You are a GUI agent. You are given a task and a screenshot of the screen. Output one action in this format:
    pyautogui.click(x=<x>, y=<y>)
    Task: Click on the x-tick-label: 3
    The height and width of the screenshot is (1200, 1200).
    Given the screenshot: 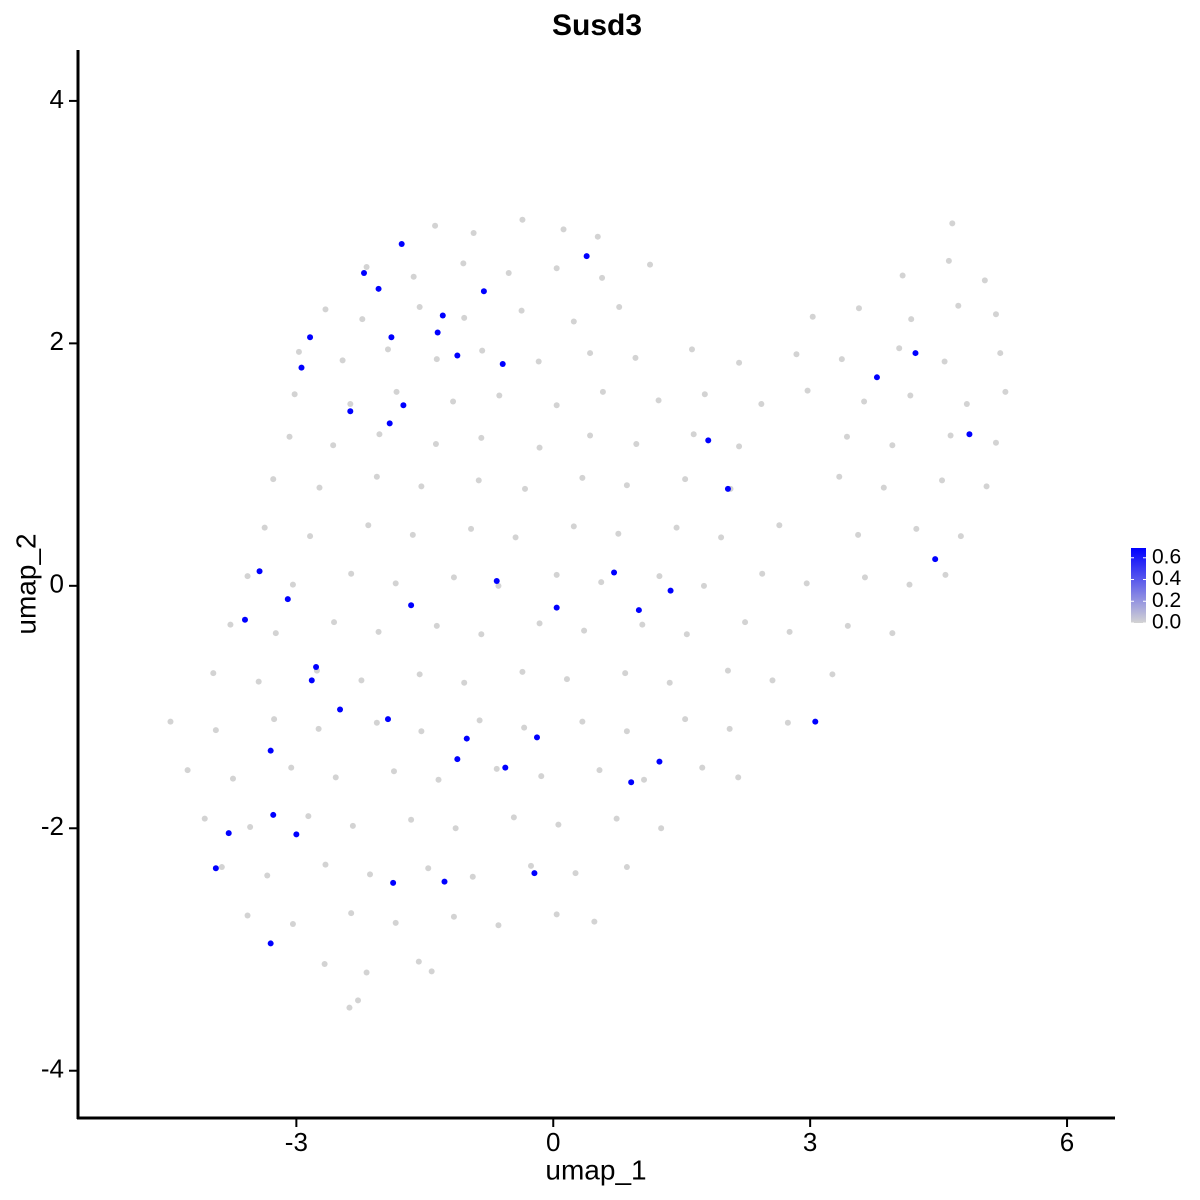 What is the action you would take?
    pyautogui.click(x=810, y=1142)
    